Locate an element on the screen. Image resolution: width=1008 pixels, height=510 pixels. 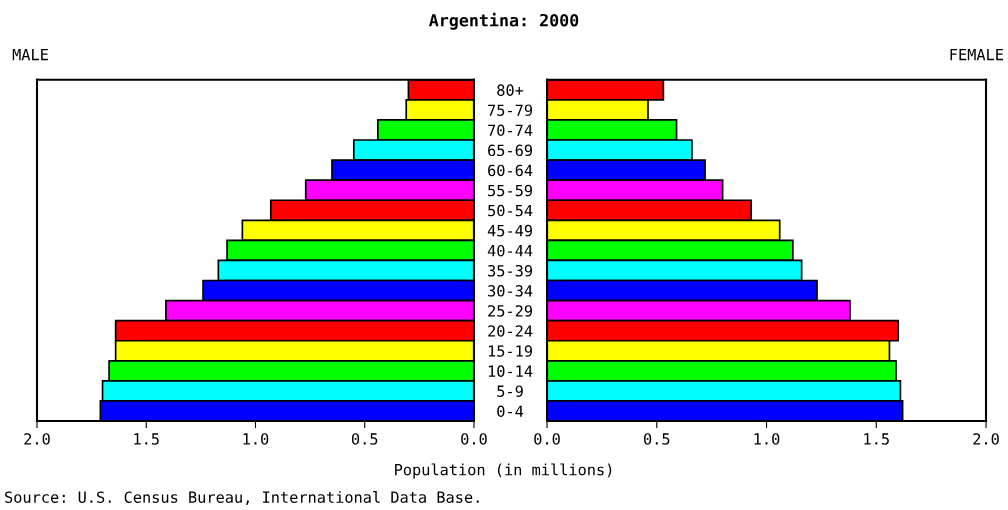
y-tick-label: 65-69 is located at coordinates (510, 150).